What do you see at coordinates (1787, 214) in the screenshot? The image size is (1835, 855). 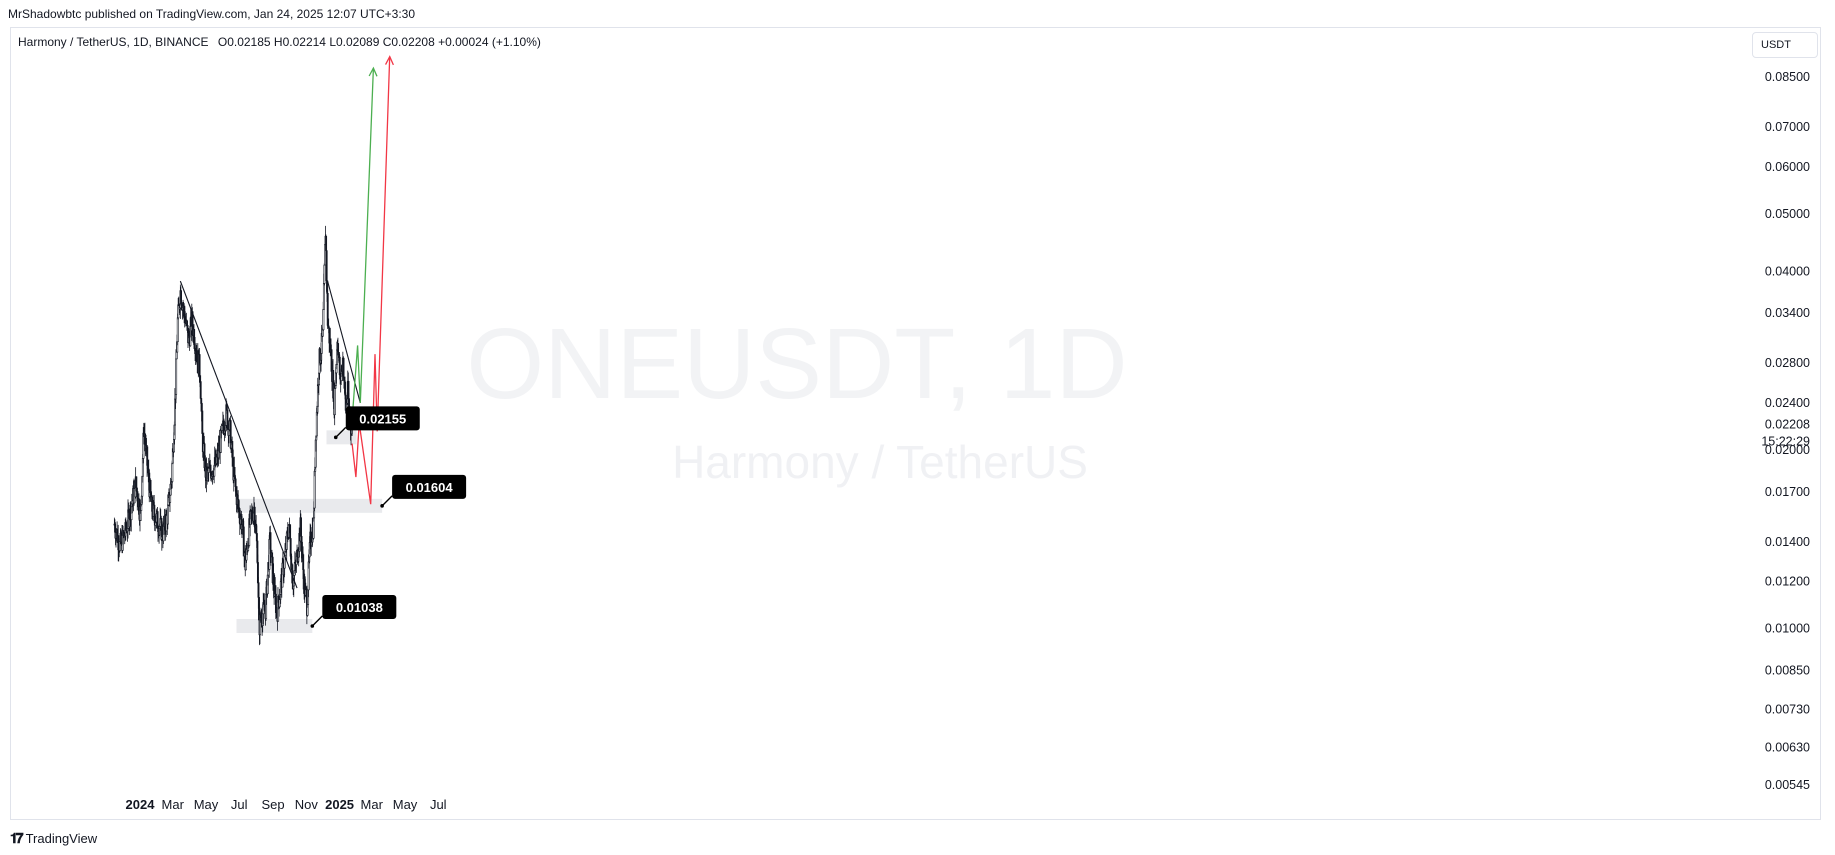 I see `price-tick: 0.05000` at bounding box center [1787, 214].